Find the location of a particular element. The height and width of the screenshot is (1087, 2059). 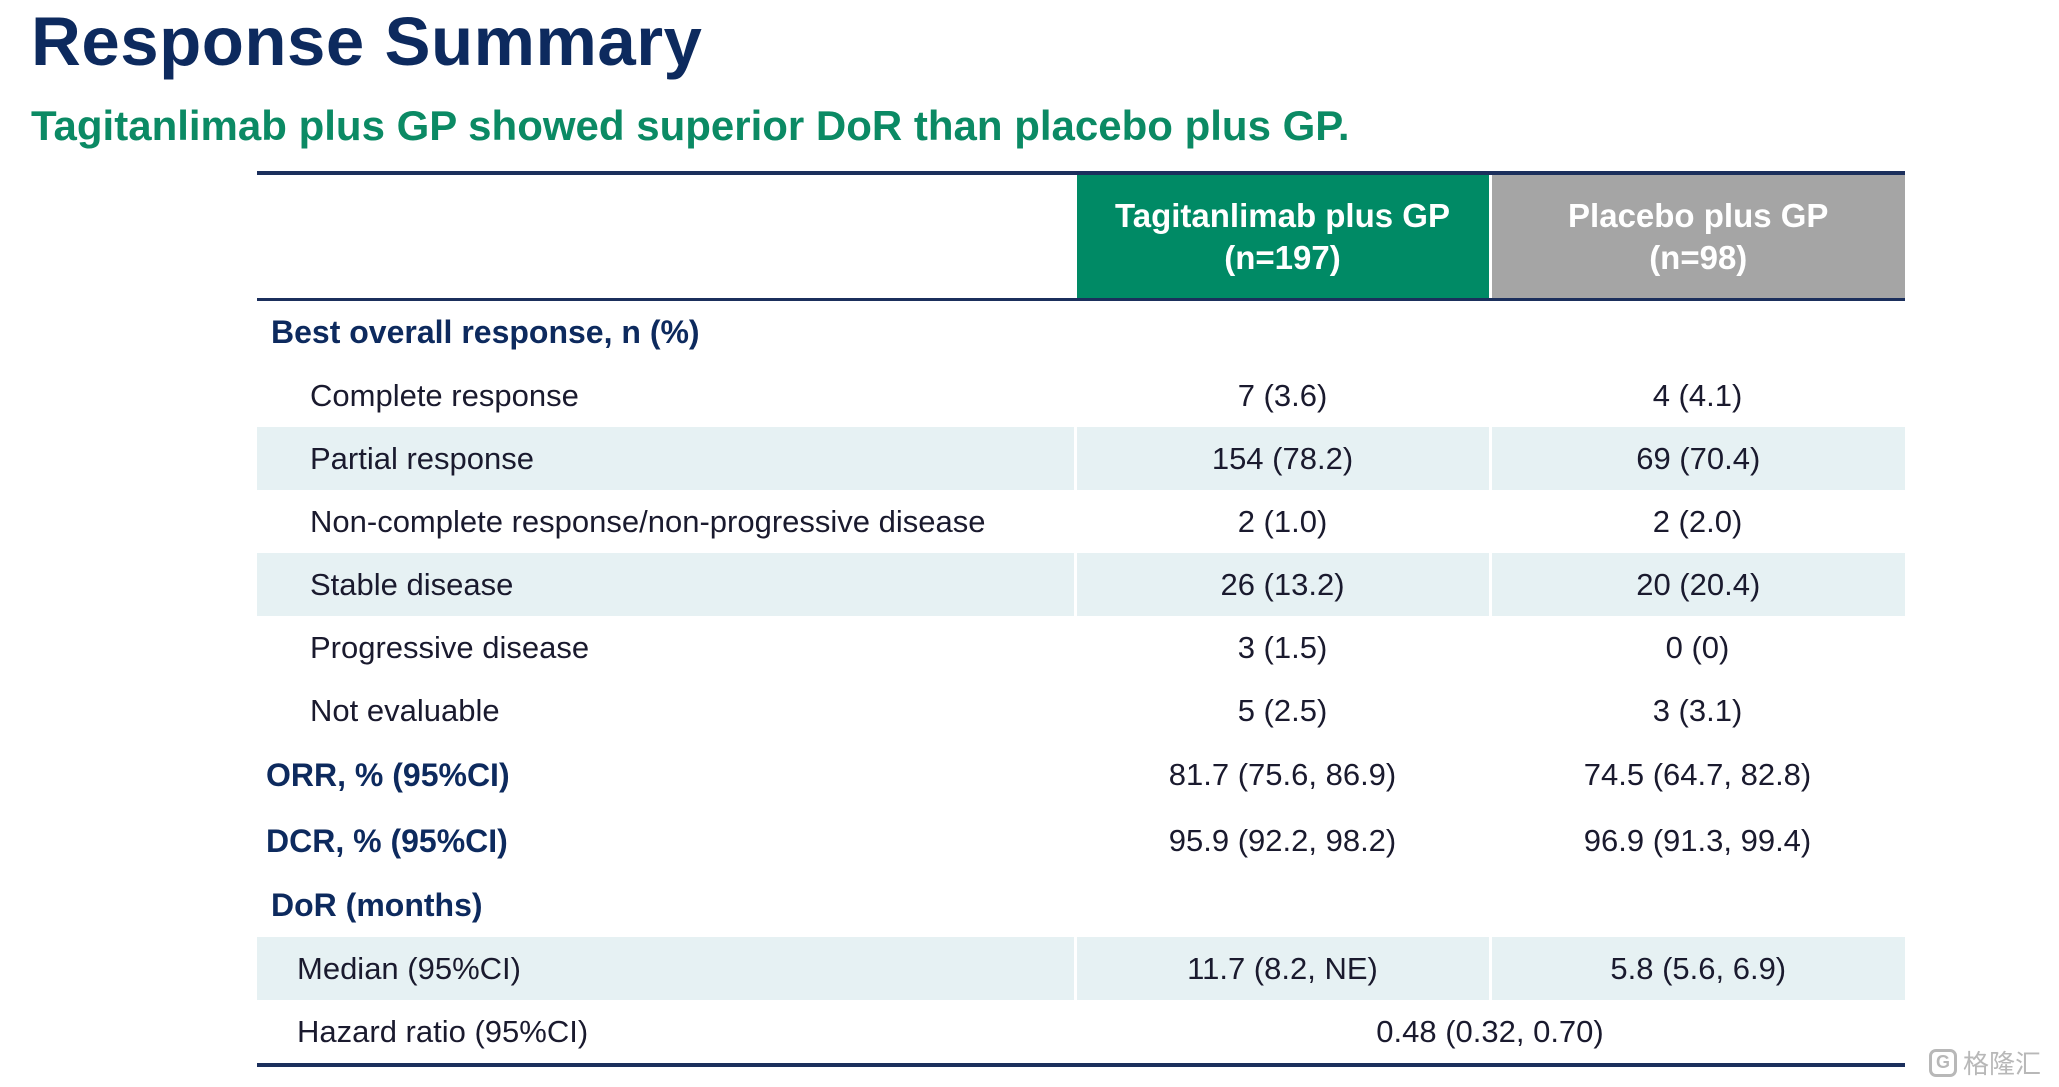

watermark: G 格隆汇 is located at coordinates (1984, 1062).